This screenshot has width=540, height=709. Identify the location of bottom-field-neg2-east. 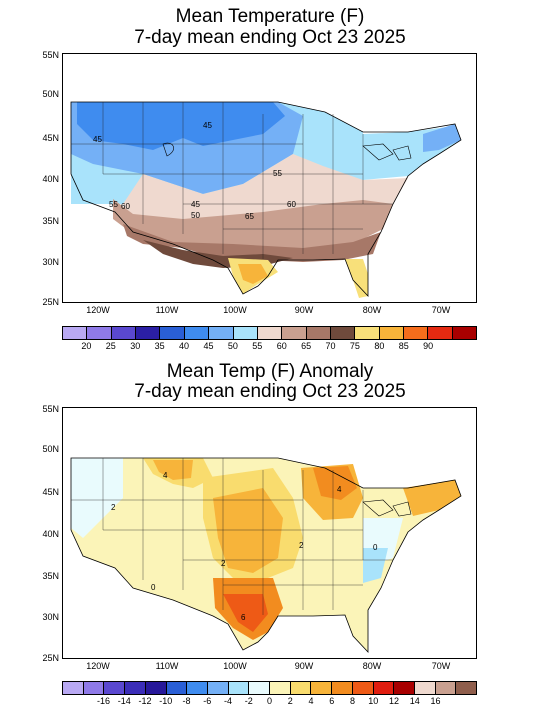
(375, 565).